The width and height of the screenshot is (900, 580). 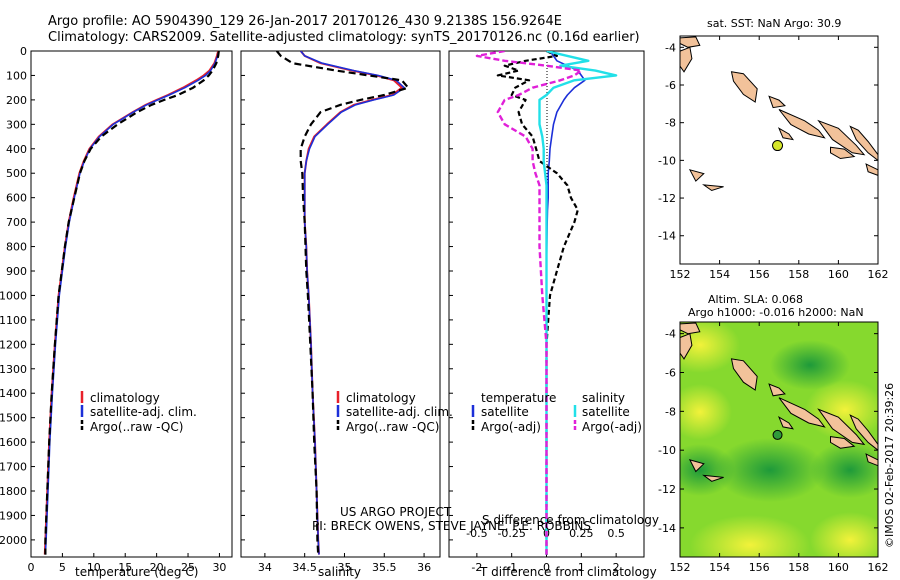 What do you see at coordinates (16, 222) in the screenshot?
I see `y-tick-label: 700` at bounding box center [16, 222].